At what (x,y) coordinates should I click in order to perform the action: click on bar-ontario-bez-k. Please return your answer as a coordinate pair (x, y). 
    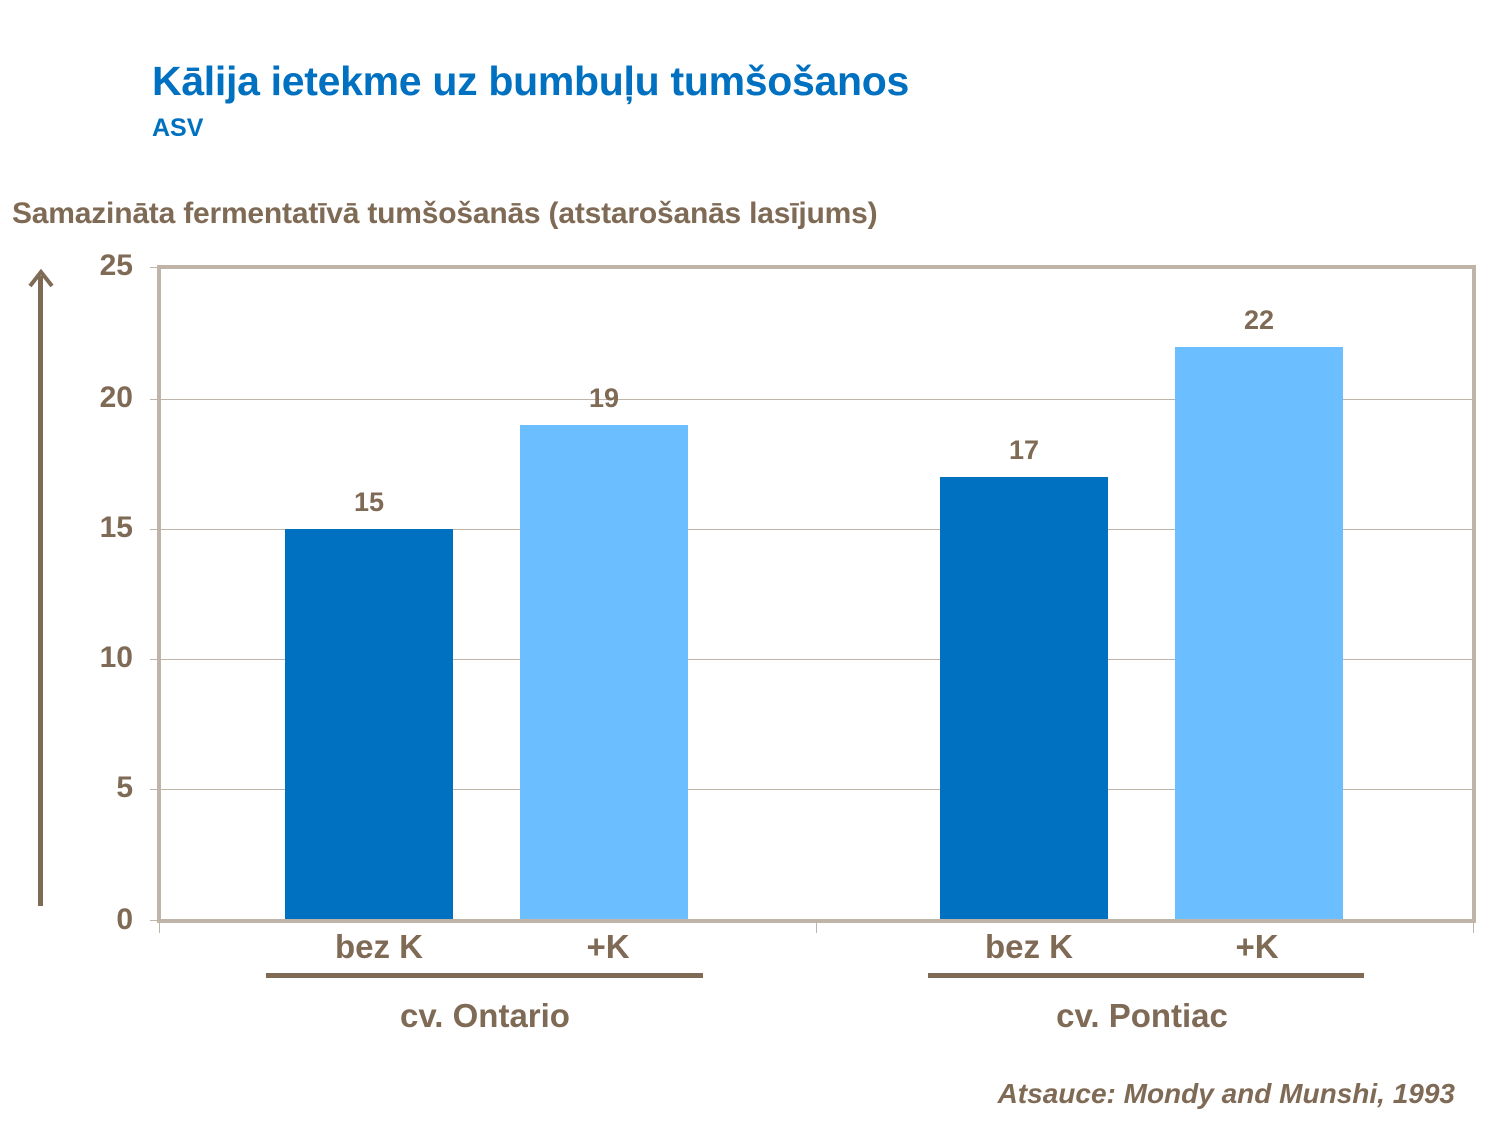
    Looking at the image, I should click on (369, 724).